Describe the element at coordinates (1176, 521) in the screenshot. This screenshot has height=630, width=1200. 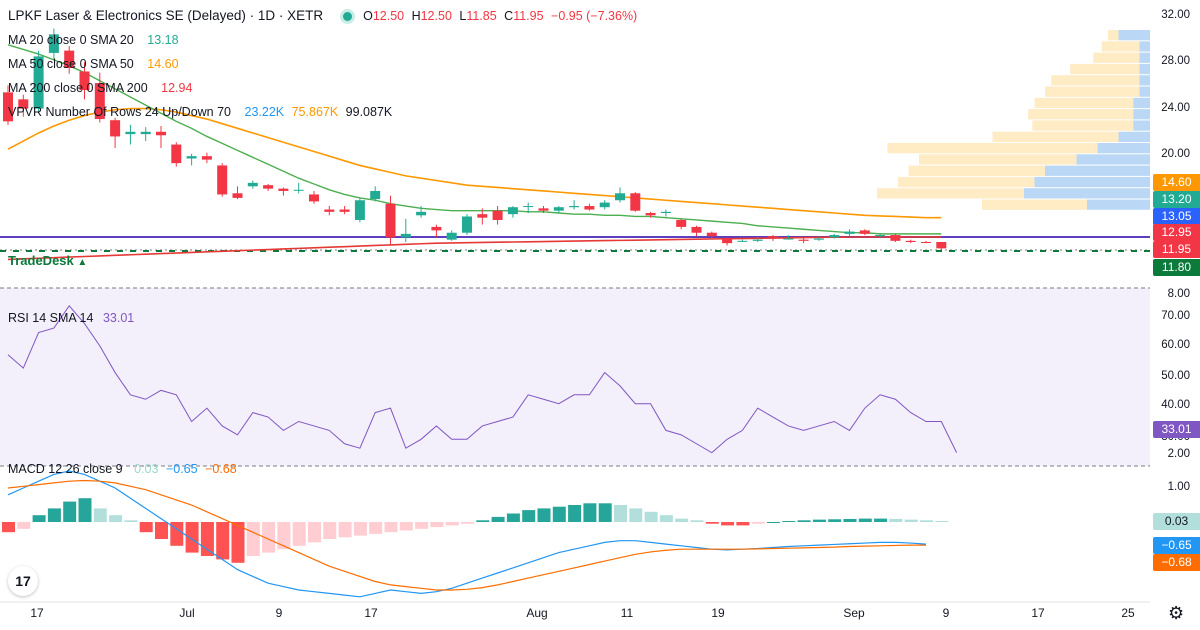
I see `macd-hist-tag: 0.03` at that location.